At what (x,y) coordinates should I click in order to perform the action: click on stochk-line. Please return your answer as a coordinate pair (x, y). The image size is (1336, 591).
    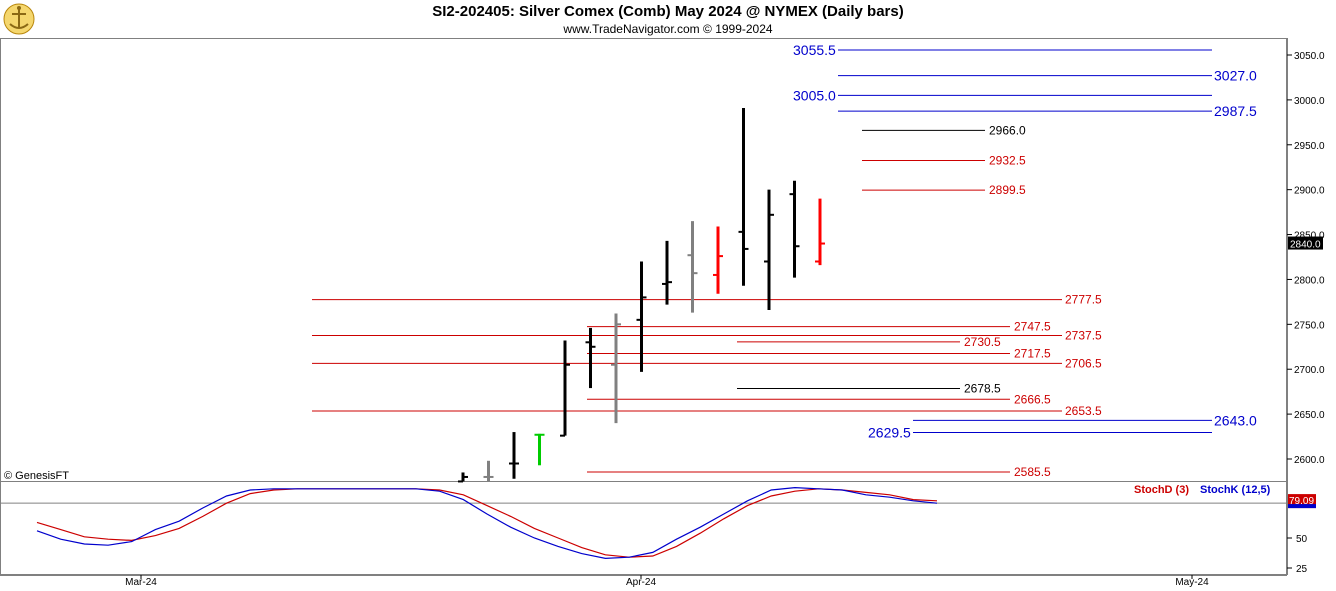
    Looking at the image, I should click on (487, 523).